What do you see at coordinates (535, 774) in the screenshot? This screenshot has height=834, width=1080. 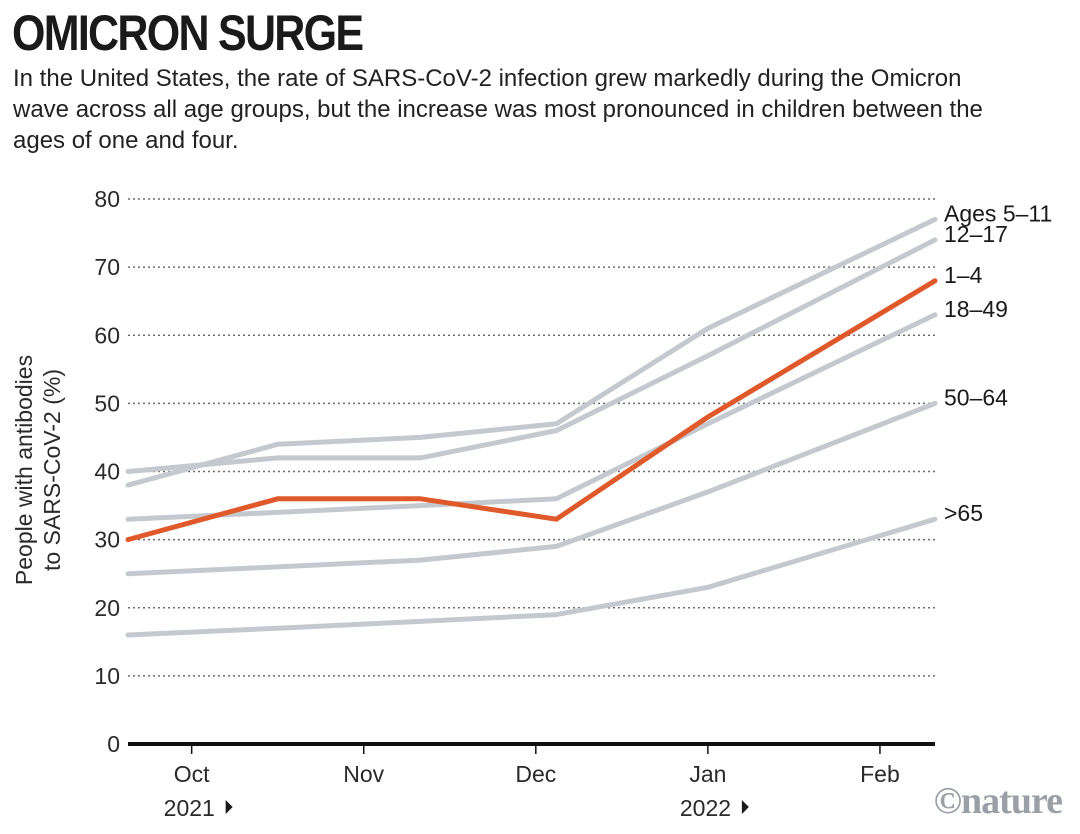 I see `x-tick-label-dec: Dec` at bounding box center [535, 774].